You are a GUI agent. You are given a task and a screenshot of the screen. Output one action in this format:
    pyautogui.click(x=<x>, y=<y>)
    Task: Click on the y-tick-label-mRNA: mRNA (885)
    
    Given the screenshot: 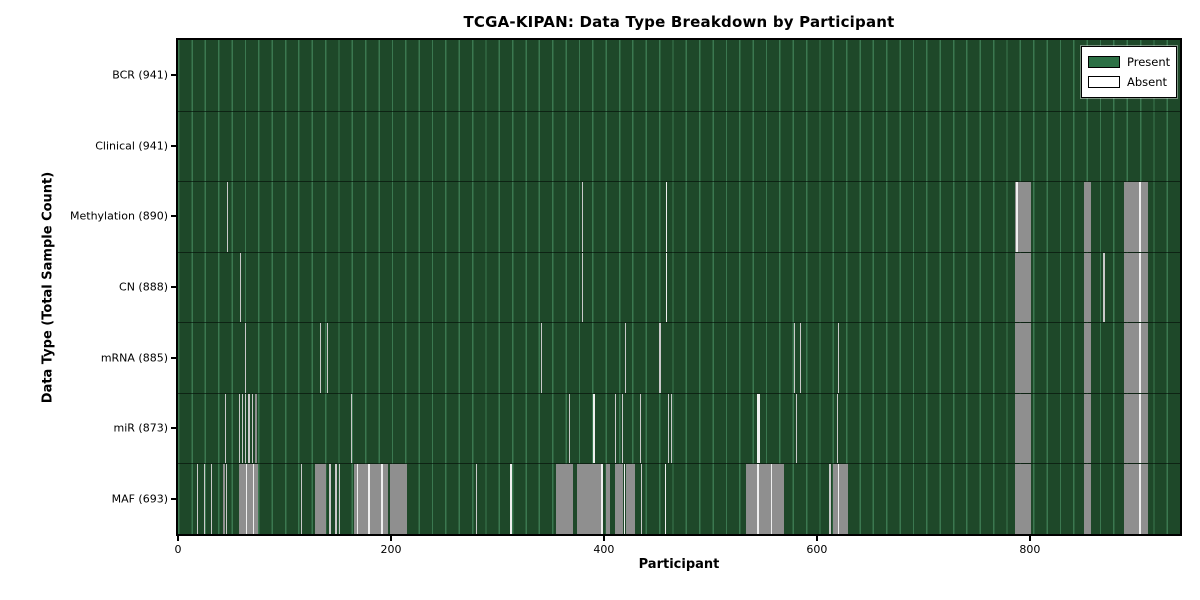 What is the action you would take?
    pyautogui.click(x=134, y=358)
    